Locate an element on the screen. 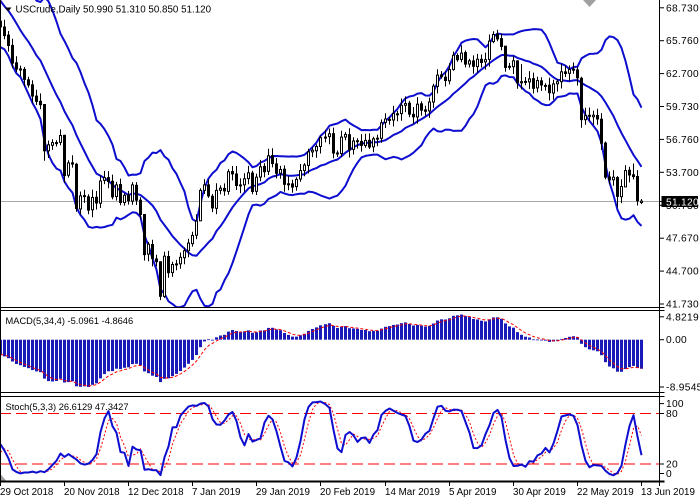  svg-text: 47.670 is located at coordinates (682, 239).